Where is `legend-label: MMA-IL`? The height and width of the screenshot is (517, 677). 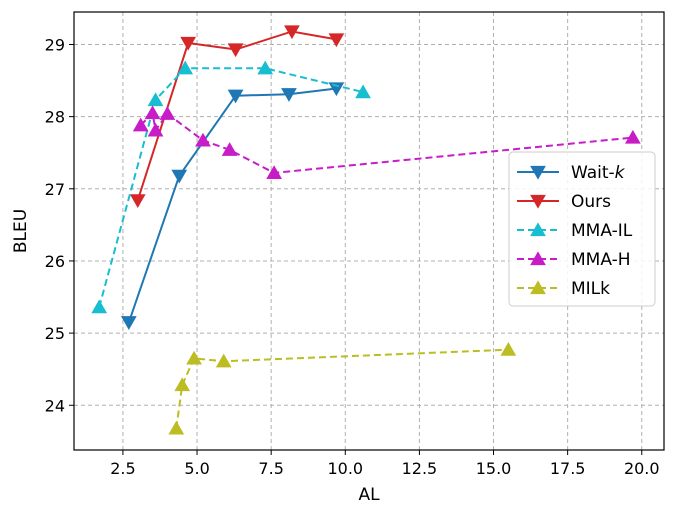 legend-label: MMA-IL is located at coordinates (602, 231).